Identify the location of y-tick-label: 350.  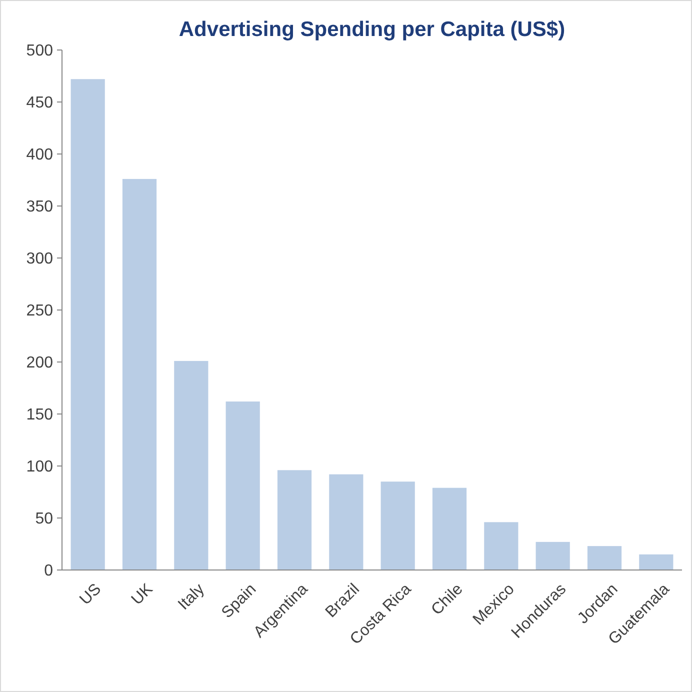
(40, 207).